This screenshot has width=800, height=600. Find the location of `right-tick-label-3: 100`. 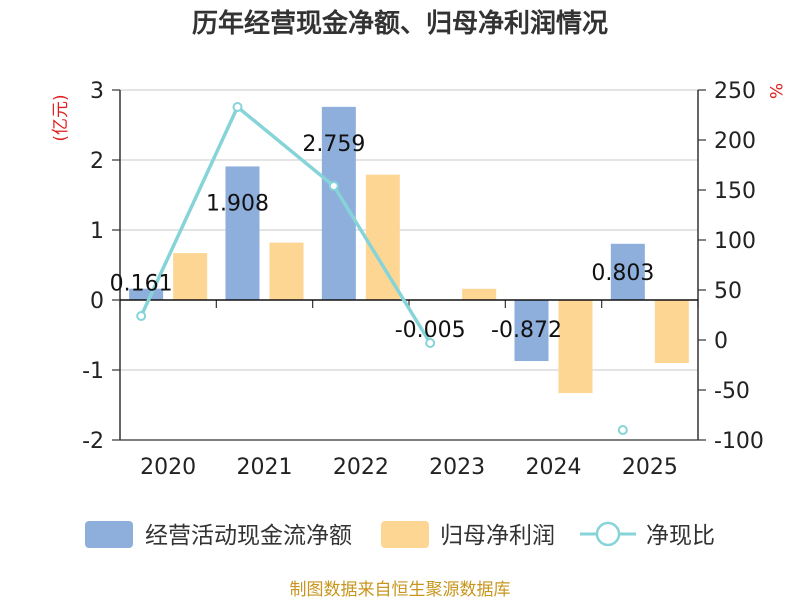

right-tick-label-3: 100 is located at coordinates (735, 241).